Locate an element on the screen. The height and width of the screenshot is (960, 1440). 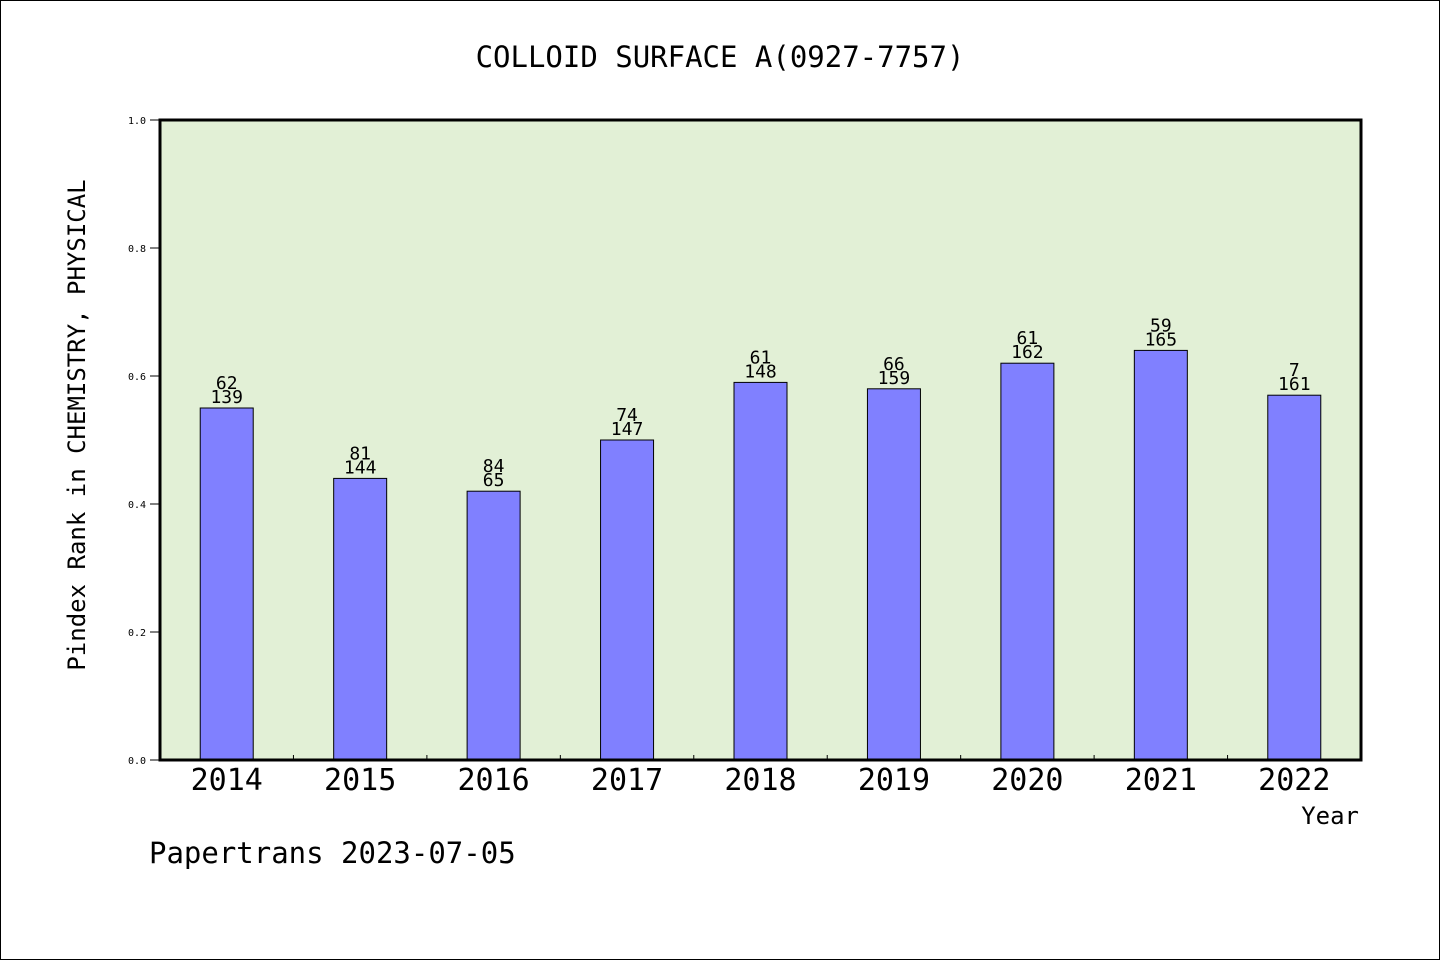
x-tick-label: 2022 is located at coordinates (1294, 780).